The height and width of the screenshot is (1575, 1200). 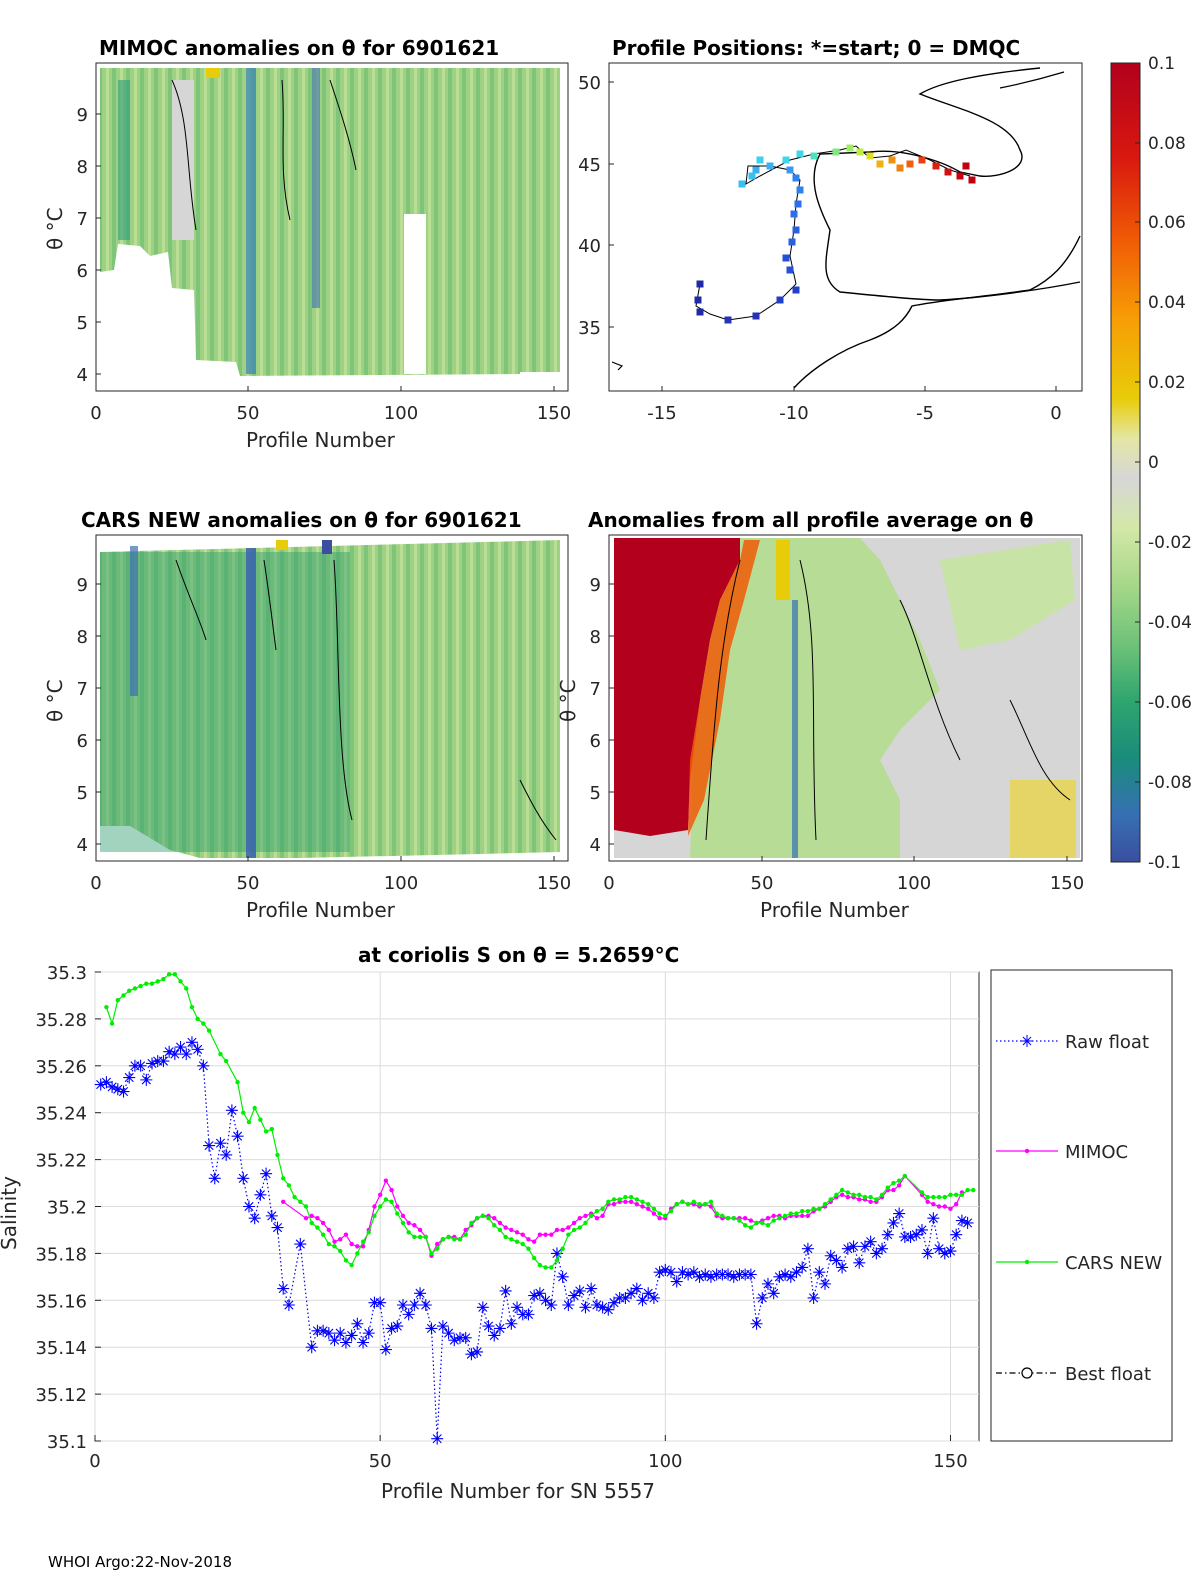 I want to click on cars-green-overlay, so click(x=225, y=702).